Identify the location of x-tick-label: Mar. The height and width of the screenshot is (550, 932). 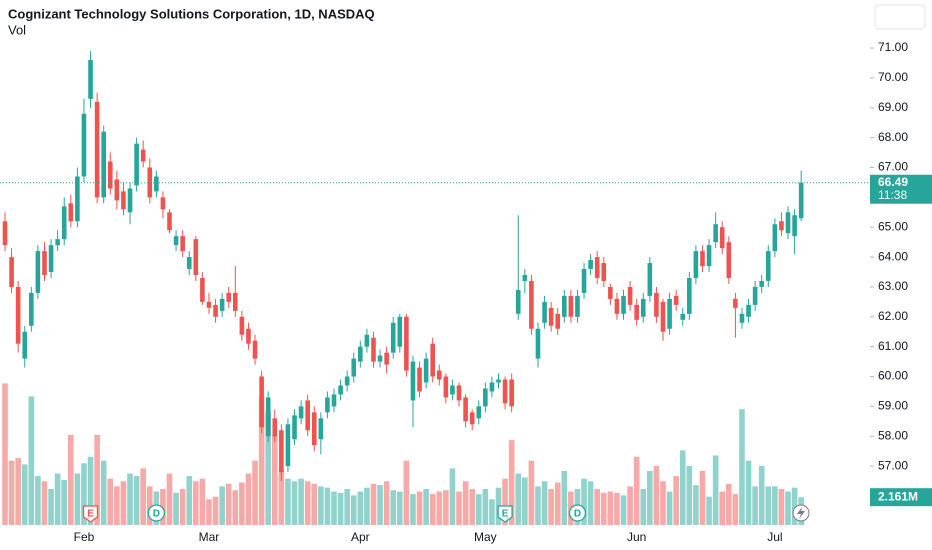
(209, 537).